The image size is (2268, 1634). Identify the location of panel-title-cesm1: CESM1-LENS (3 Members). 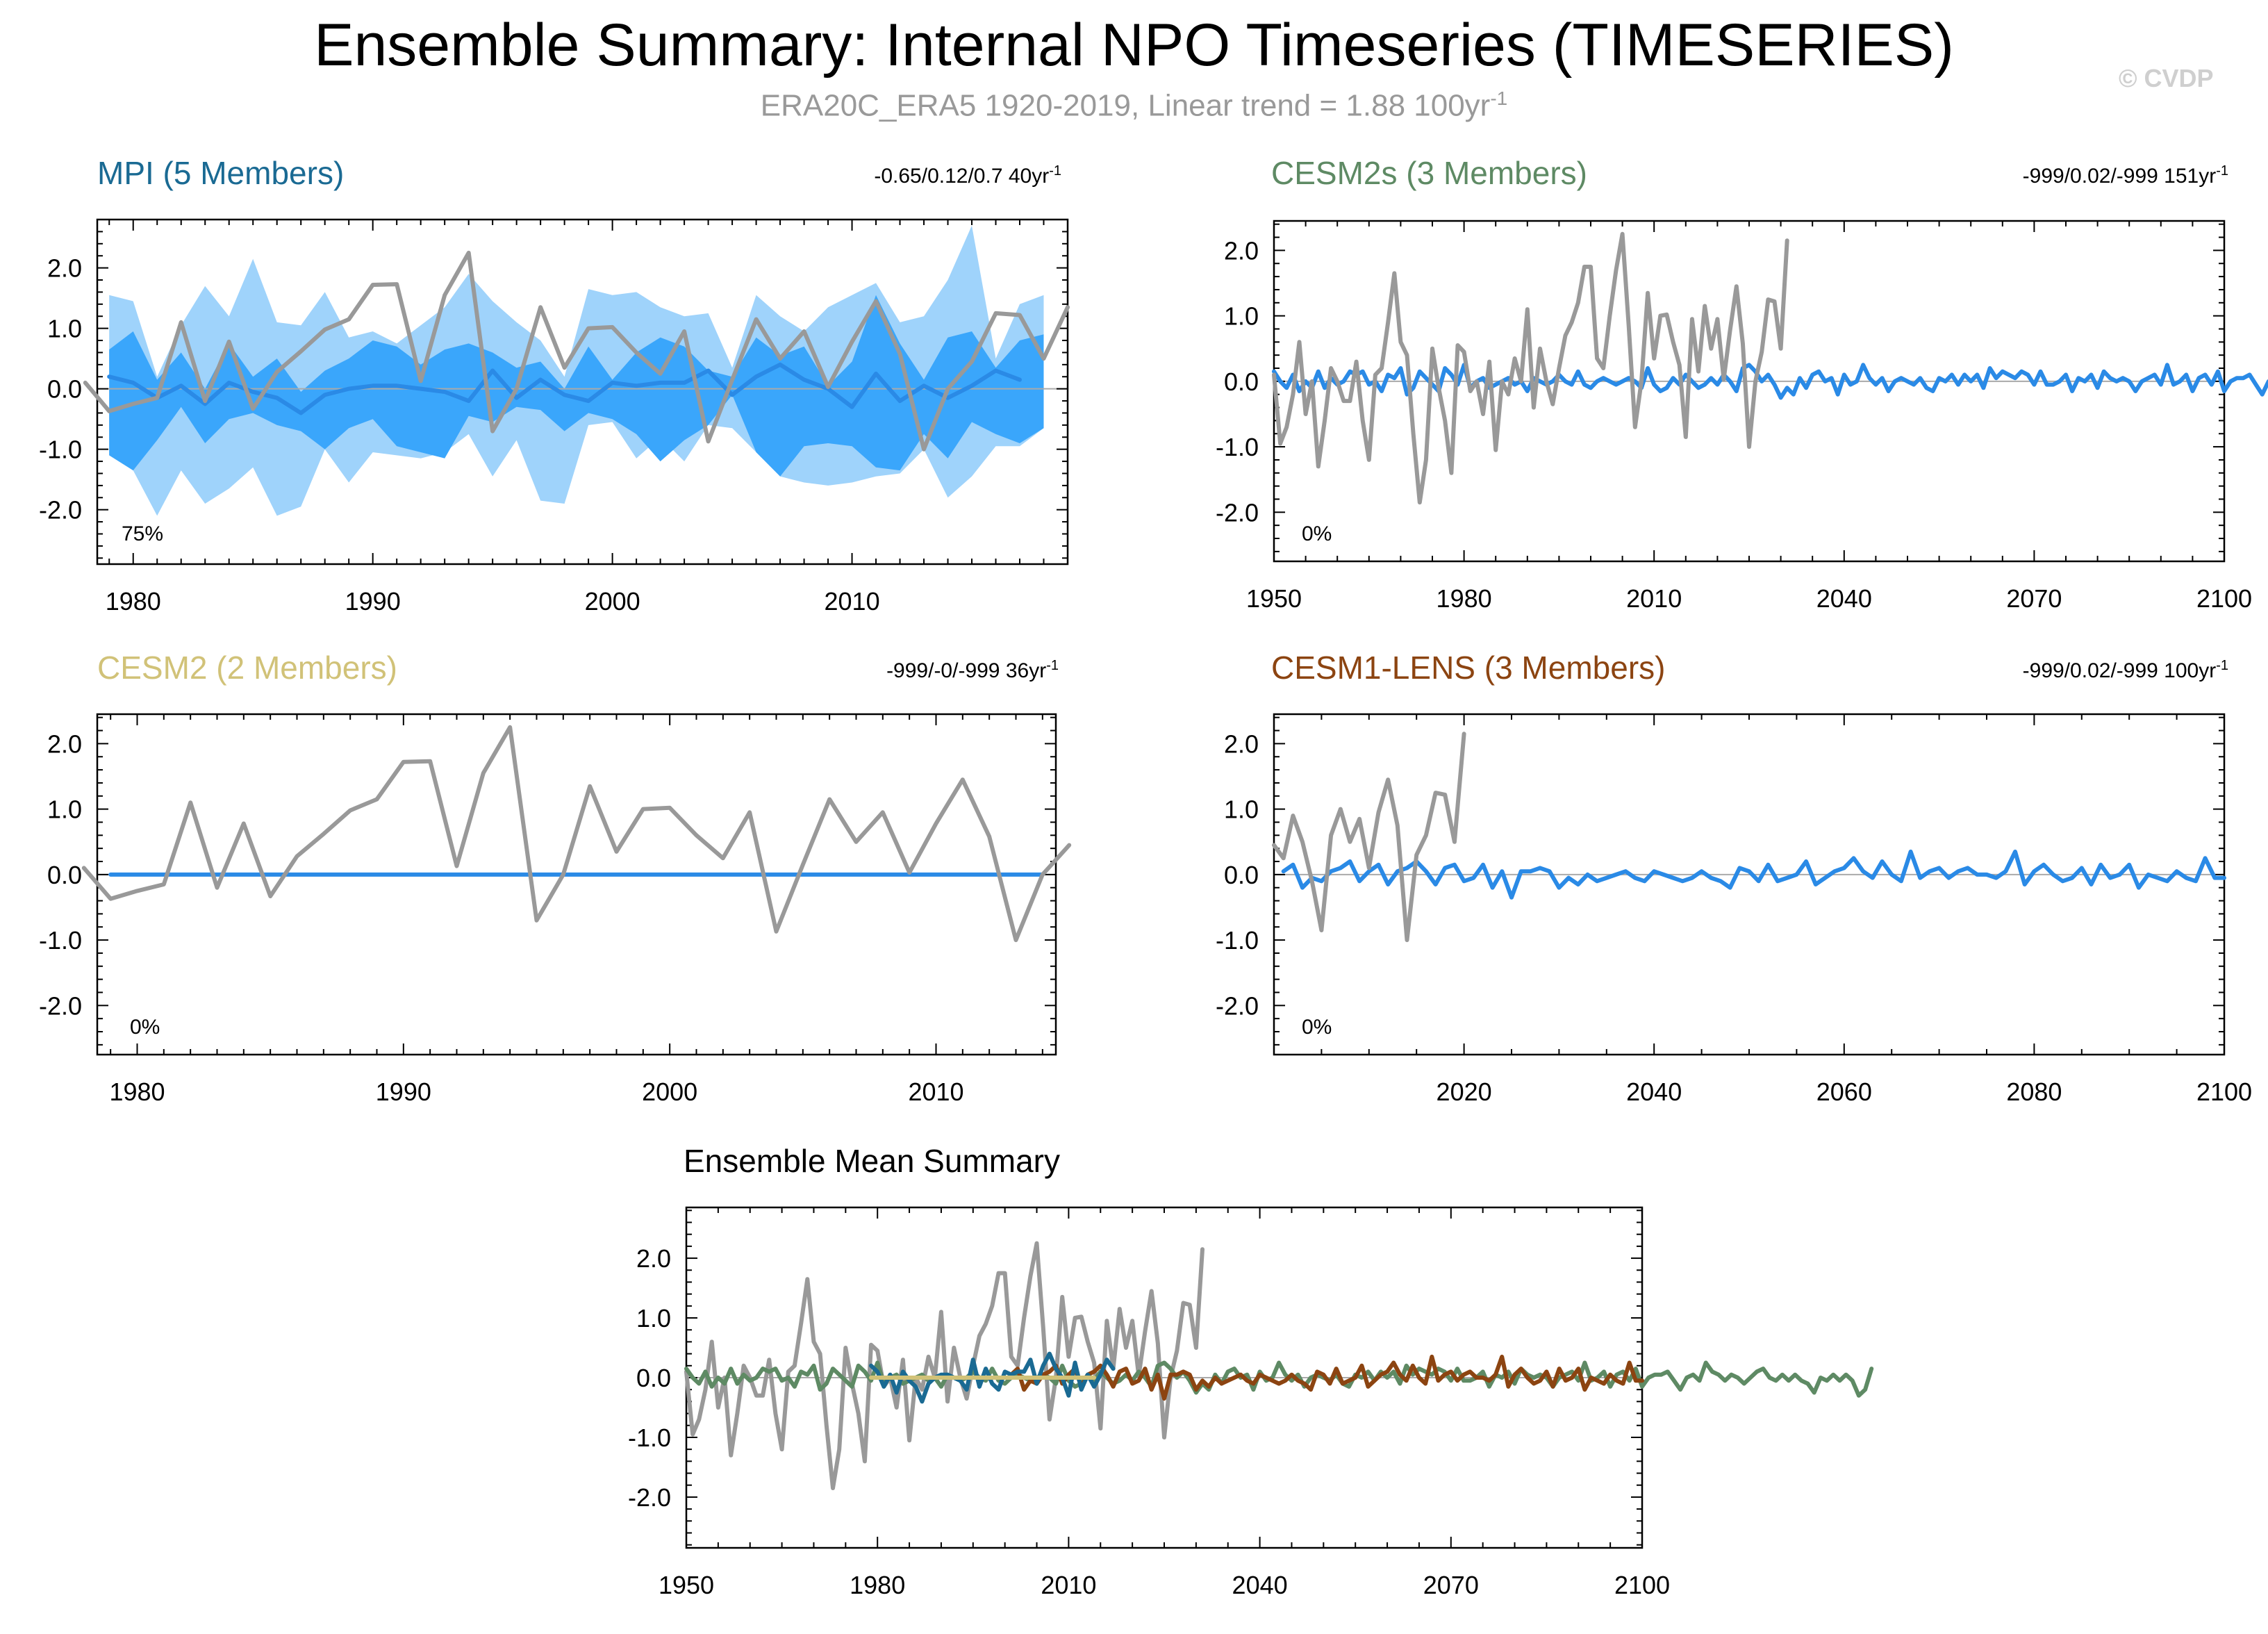
(1468, 668).